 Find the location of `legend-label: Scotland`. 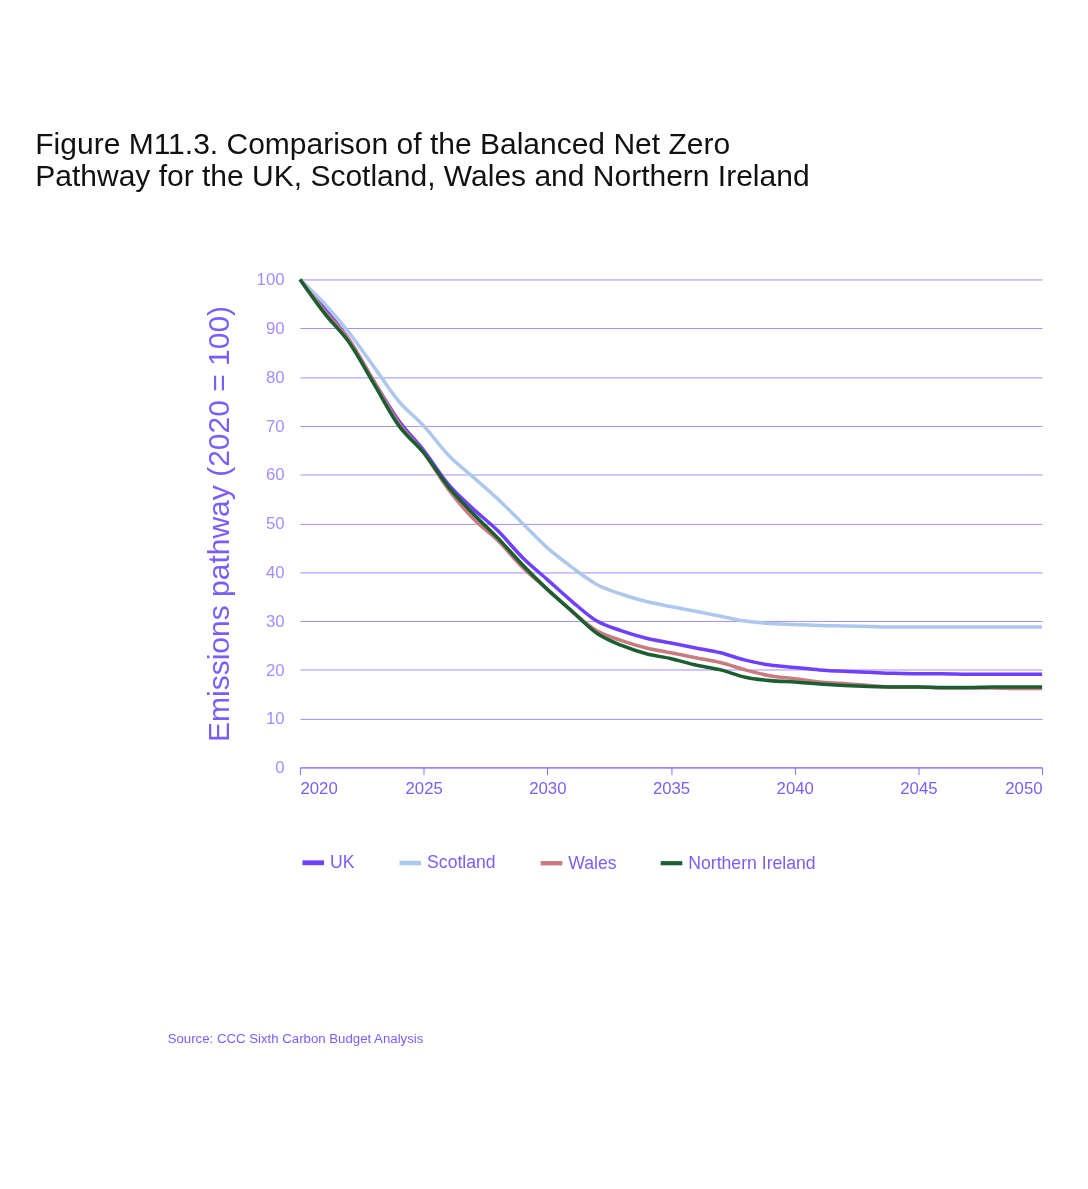

legend-label: Scotland is located at coordinates (461, 862).